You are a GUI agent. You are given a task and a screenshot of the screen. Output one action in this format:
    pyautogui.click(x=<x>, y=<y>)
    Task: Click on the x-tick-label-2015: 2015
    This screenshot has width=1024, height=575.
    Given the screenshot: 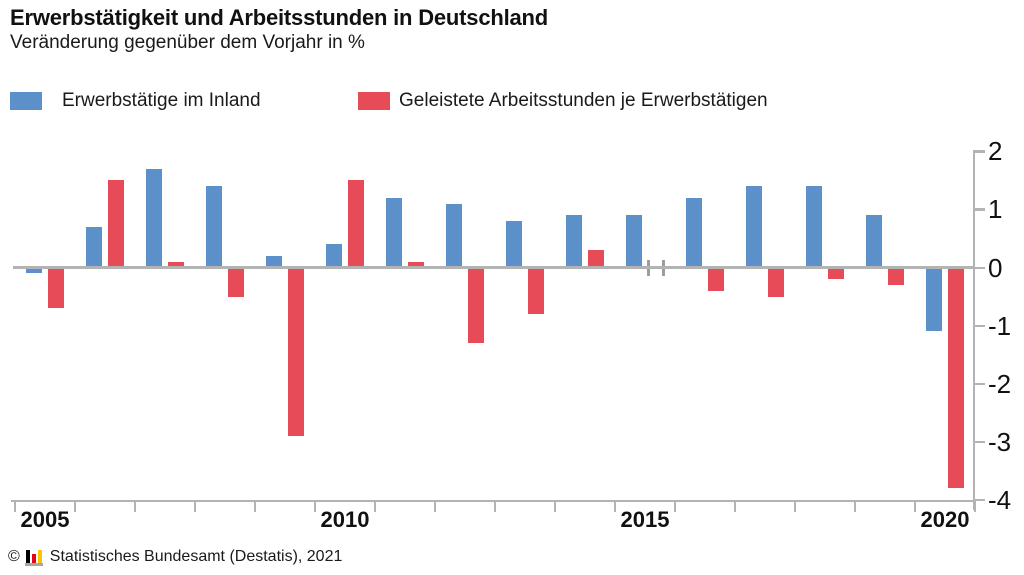 What is the action you would take?
    pyautogui.click(x=645, y=519)
    